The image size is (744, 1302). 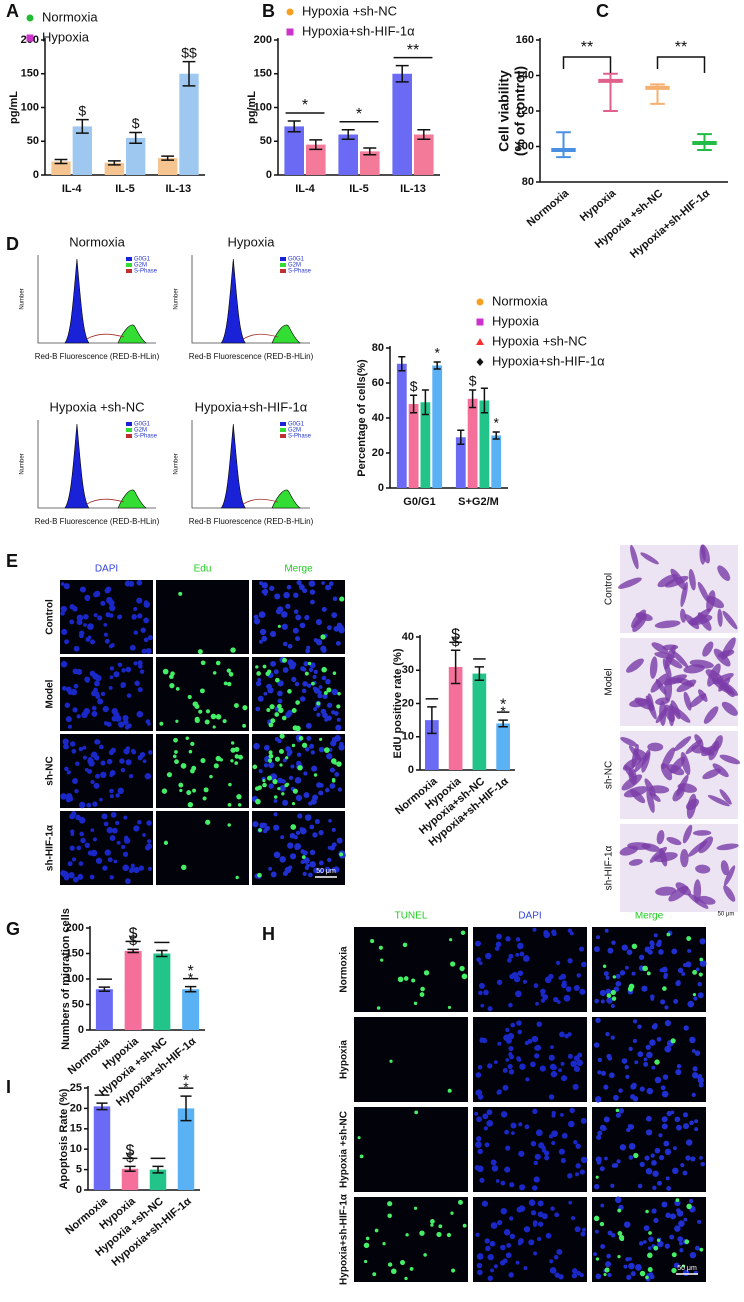 What do you see at coordinates (105, 336) in the screenshot?
I see `s-phase` at bounding box center [105, 336].